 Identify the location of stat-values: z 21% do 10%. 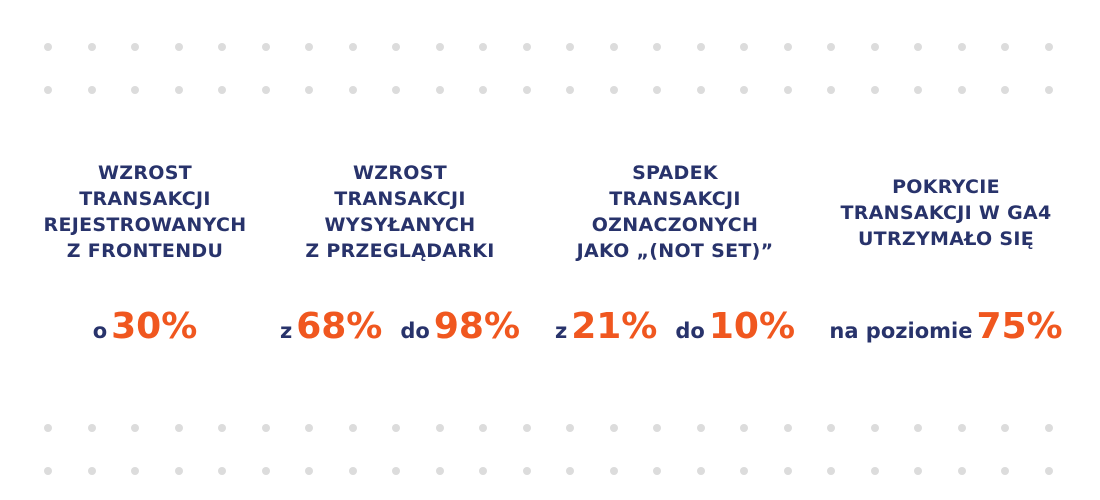
(675, 327).